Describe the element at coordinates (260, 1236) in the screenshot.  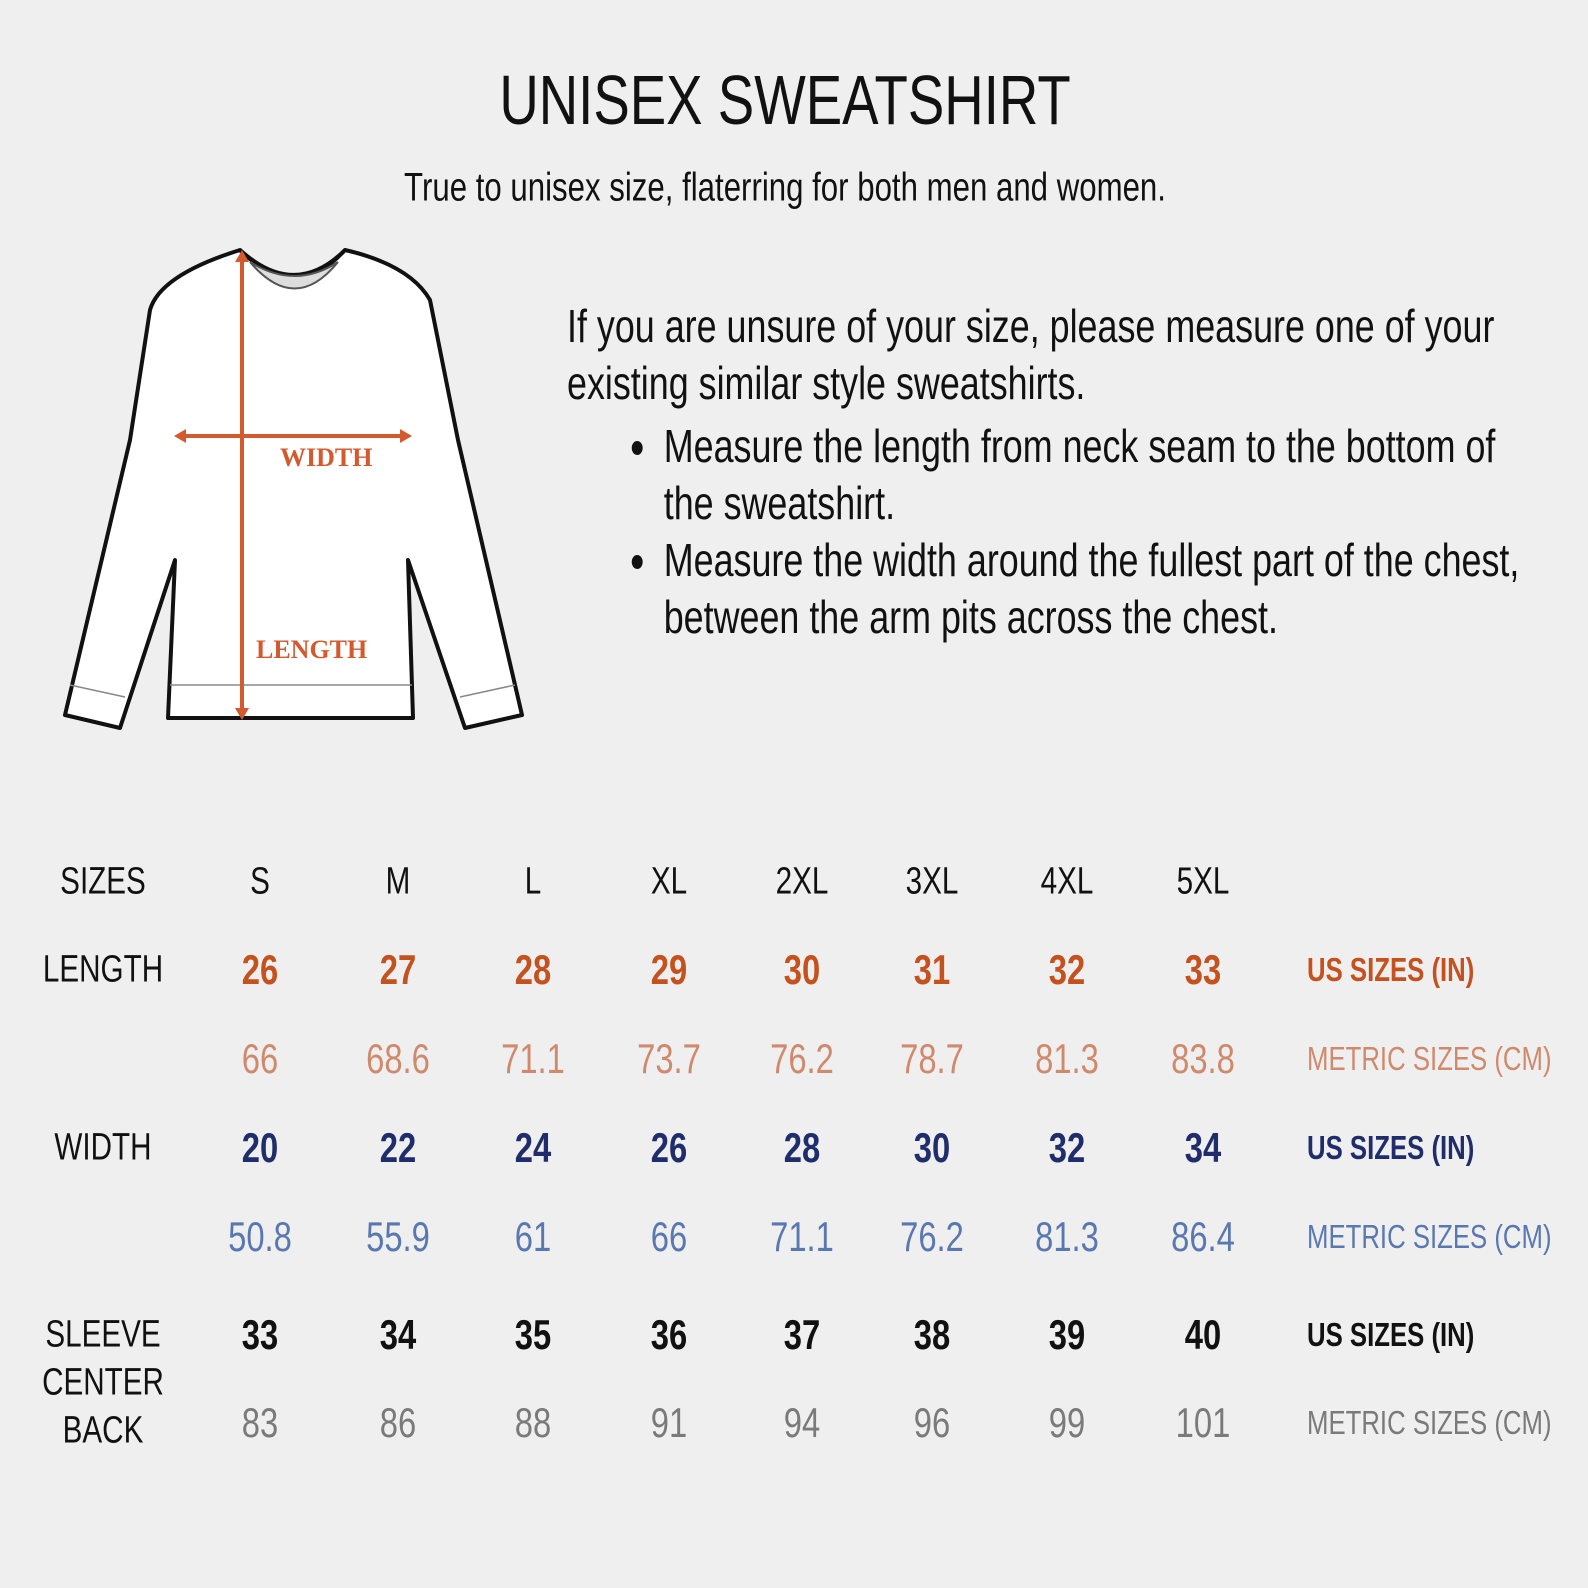
I see `metric-size-value: 50.8` at that location.